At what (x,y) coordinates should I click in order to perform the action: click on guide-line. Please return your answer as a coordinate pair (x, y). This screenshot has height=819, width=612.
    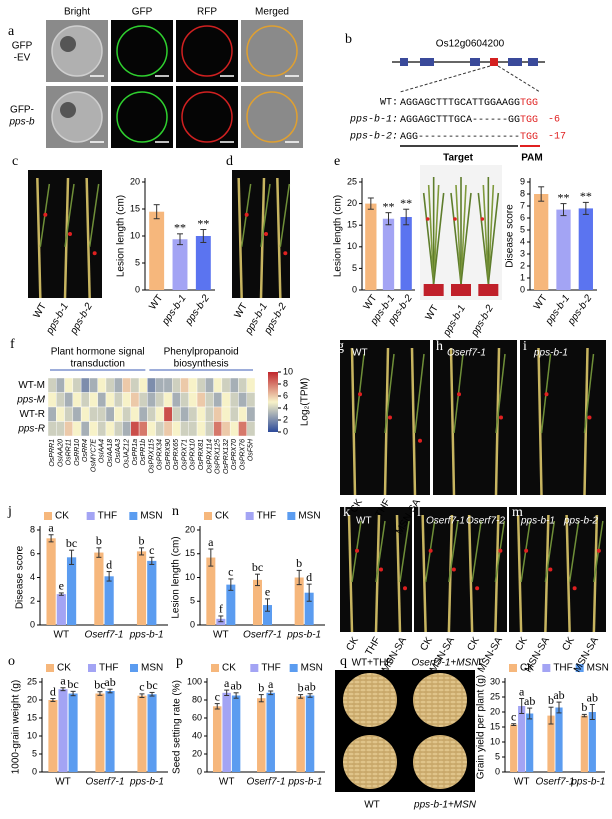
    Looking at the image, I should click on (445, 79).